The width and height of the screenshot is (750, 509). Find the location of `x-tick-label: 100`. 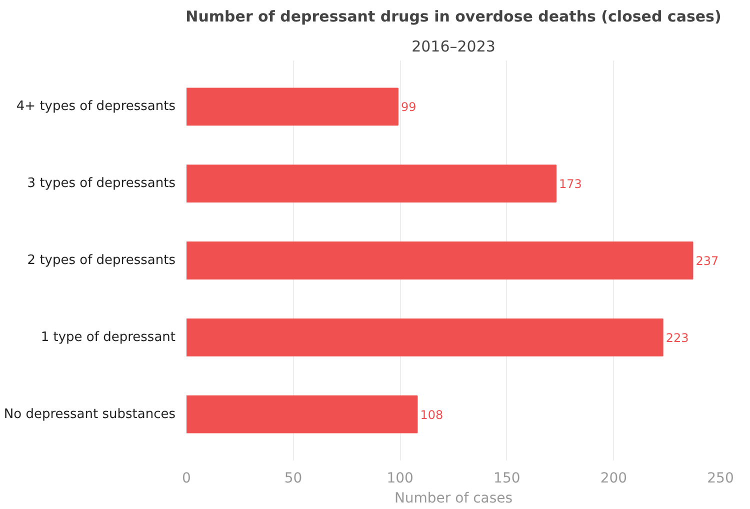

x-tick-label: 100 is located at coordinates (400, 478).